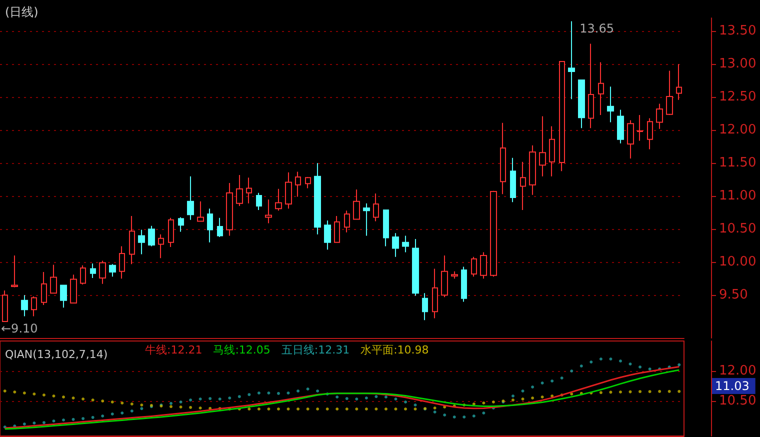 The image size is (760, 437). I want to click on y-tick-label: 11.00, so click(737, 196).